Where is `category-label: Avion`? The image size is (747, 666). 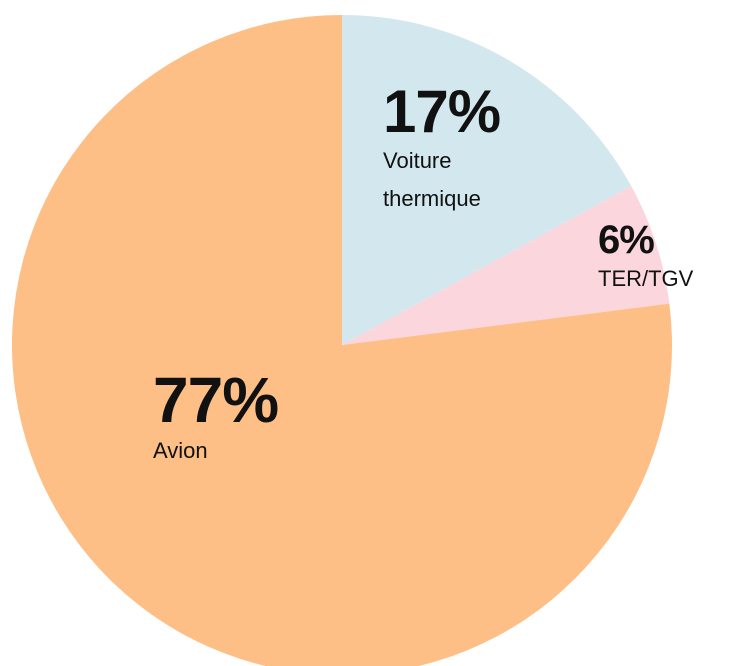
category-label: Avion is located at coordinates (180, 450).